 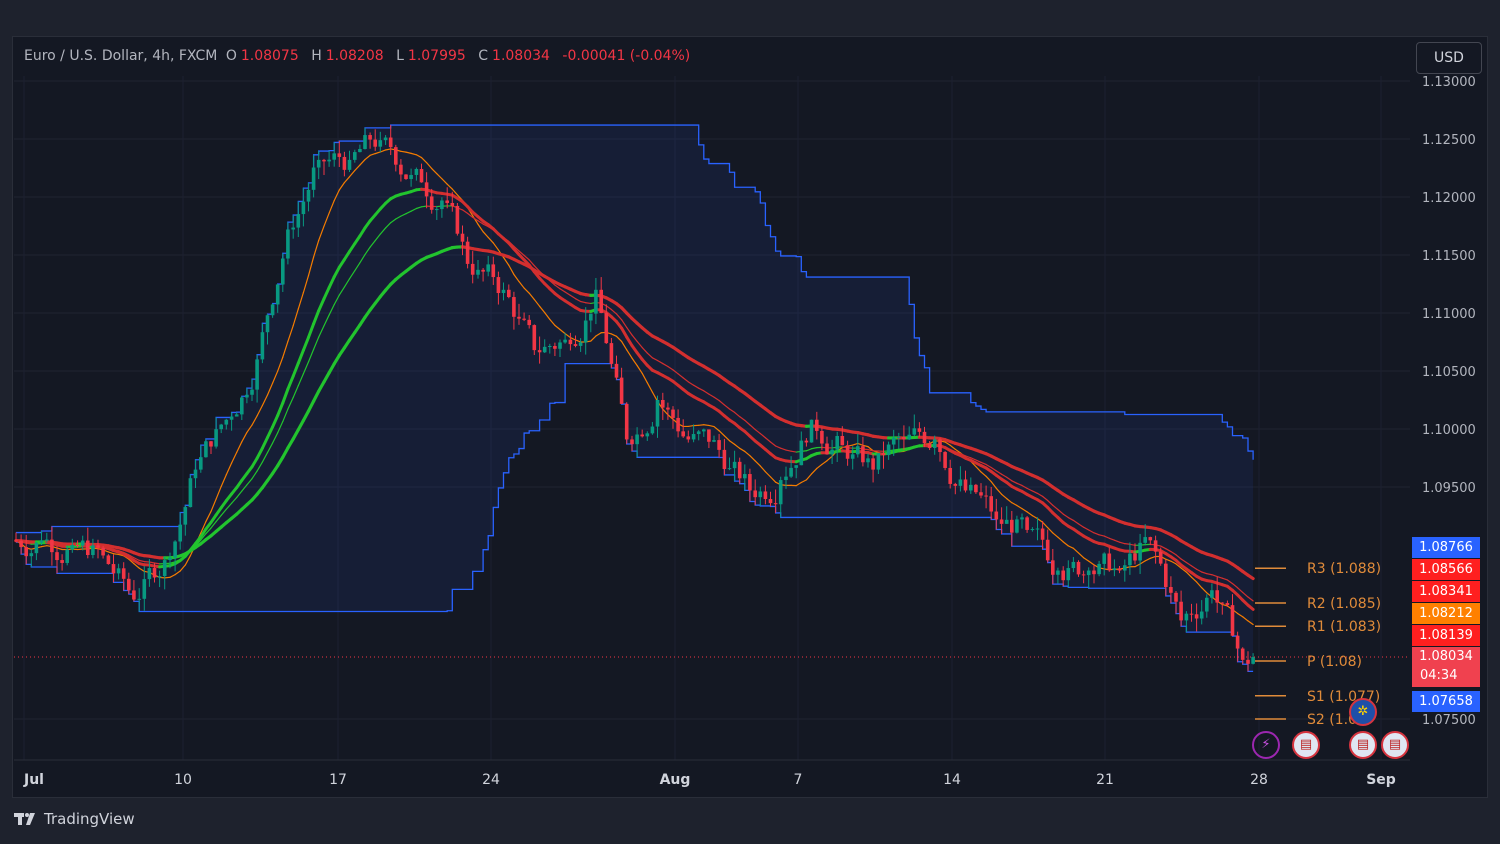 What do you see at coordinates (1446, 591) in the screenshot?
I see `price-tag-value: 1.08341` at bounding box center [1446, 591].